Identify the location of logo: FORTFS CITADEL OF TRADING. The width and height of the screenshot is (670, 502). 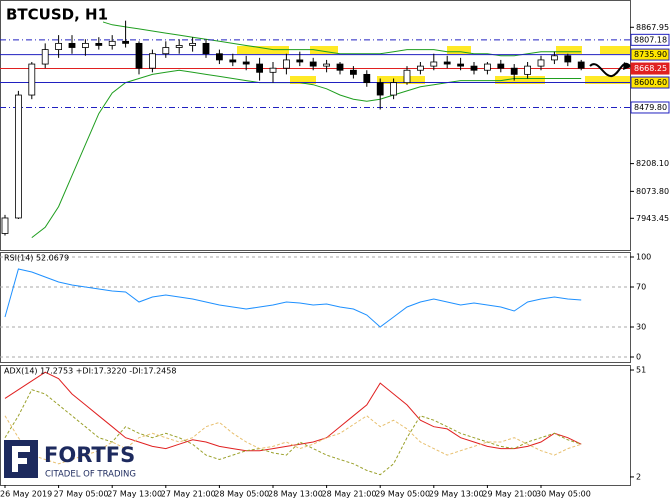
(70, 460).